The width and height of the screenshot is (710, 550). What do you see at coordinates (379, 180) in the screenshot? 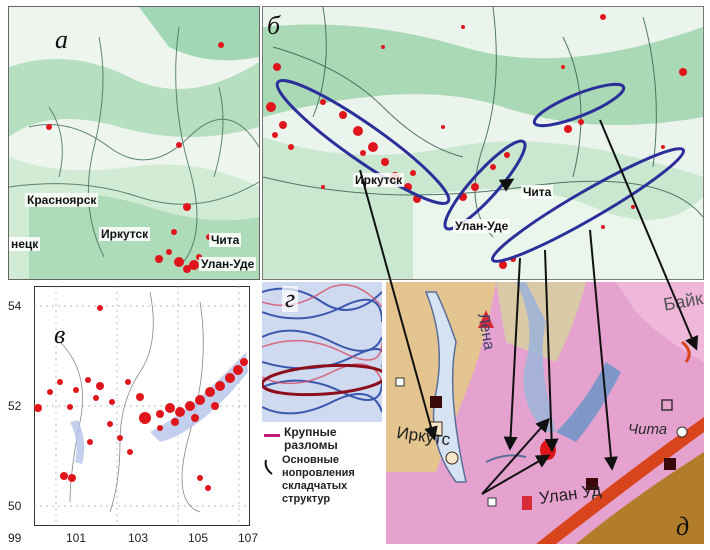
I see `city-label-irkutsk-b: Иркутск` at bounding box center [379, 180].